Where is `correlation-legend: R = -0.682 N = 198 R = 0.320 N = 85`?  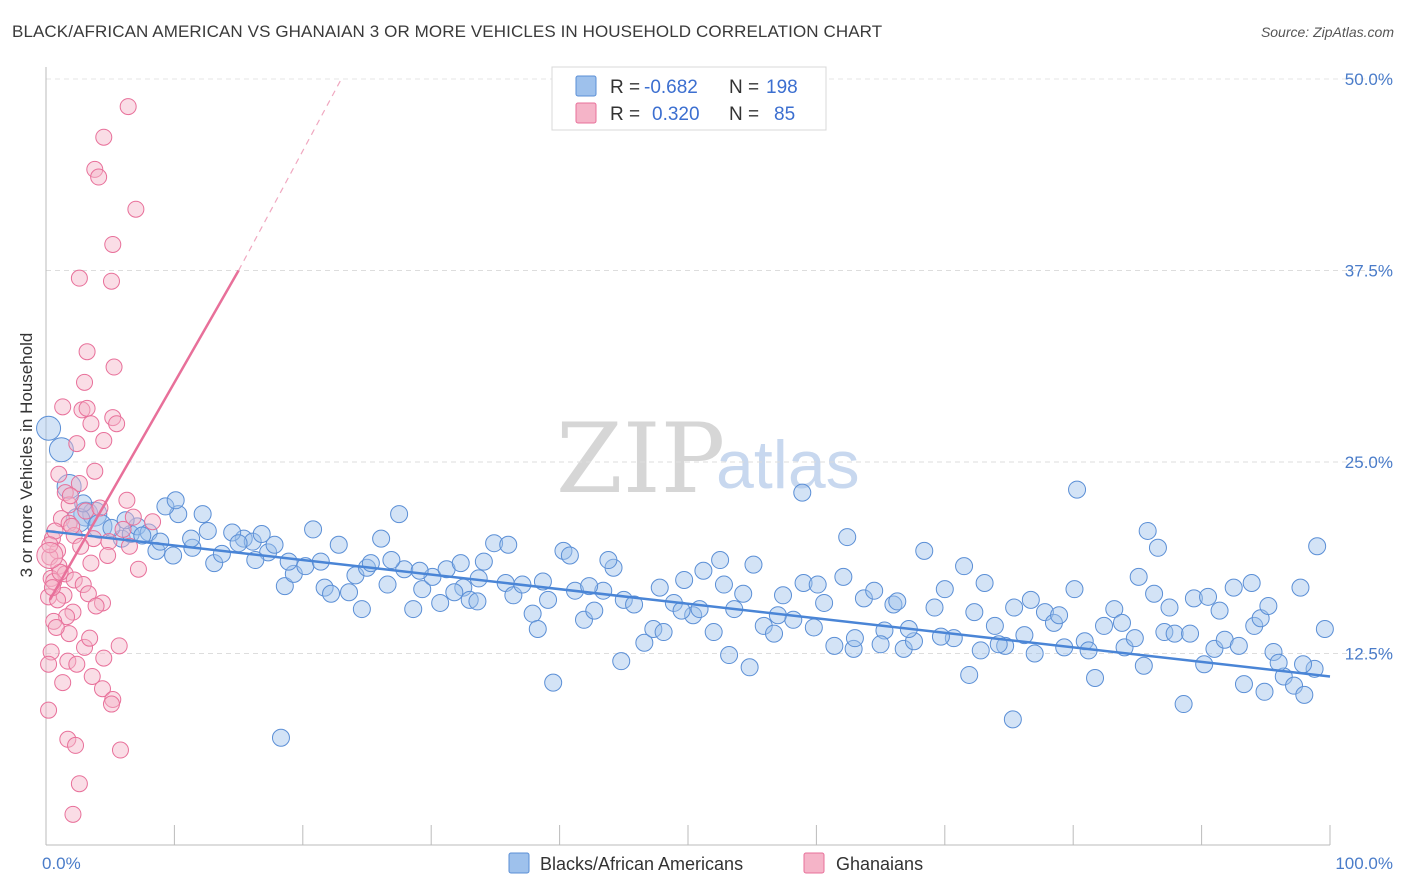 correlation-legend: R = -0.682 N = 198 R = 0.320 N = 85 is located at coordinates (689, 98).